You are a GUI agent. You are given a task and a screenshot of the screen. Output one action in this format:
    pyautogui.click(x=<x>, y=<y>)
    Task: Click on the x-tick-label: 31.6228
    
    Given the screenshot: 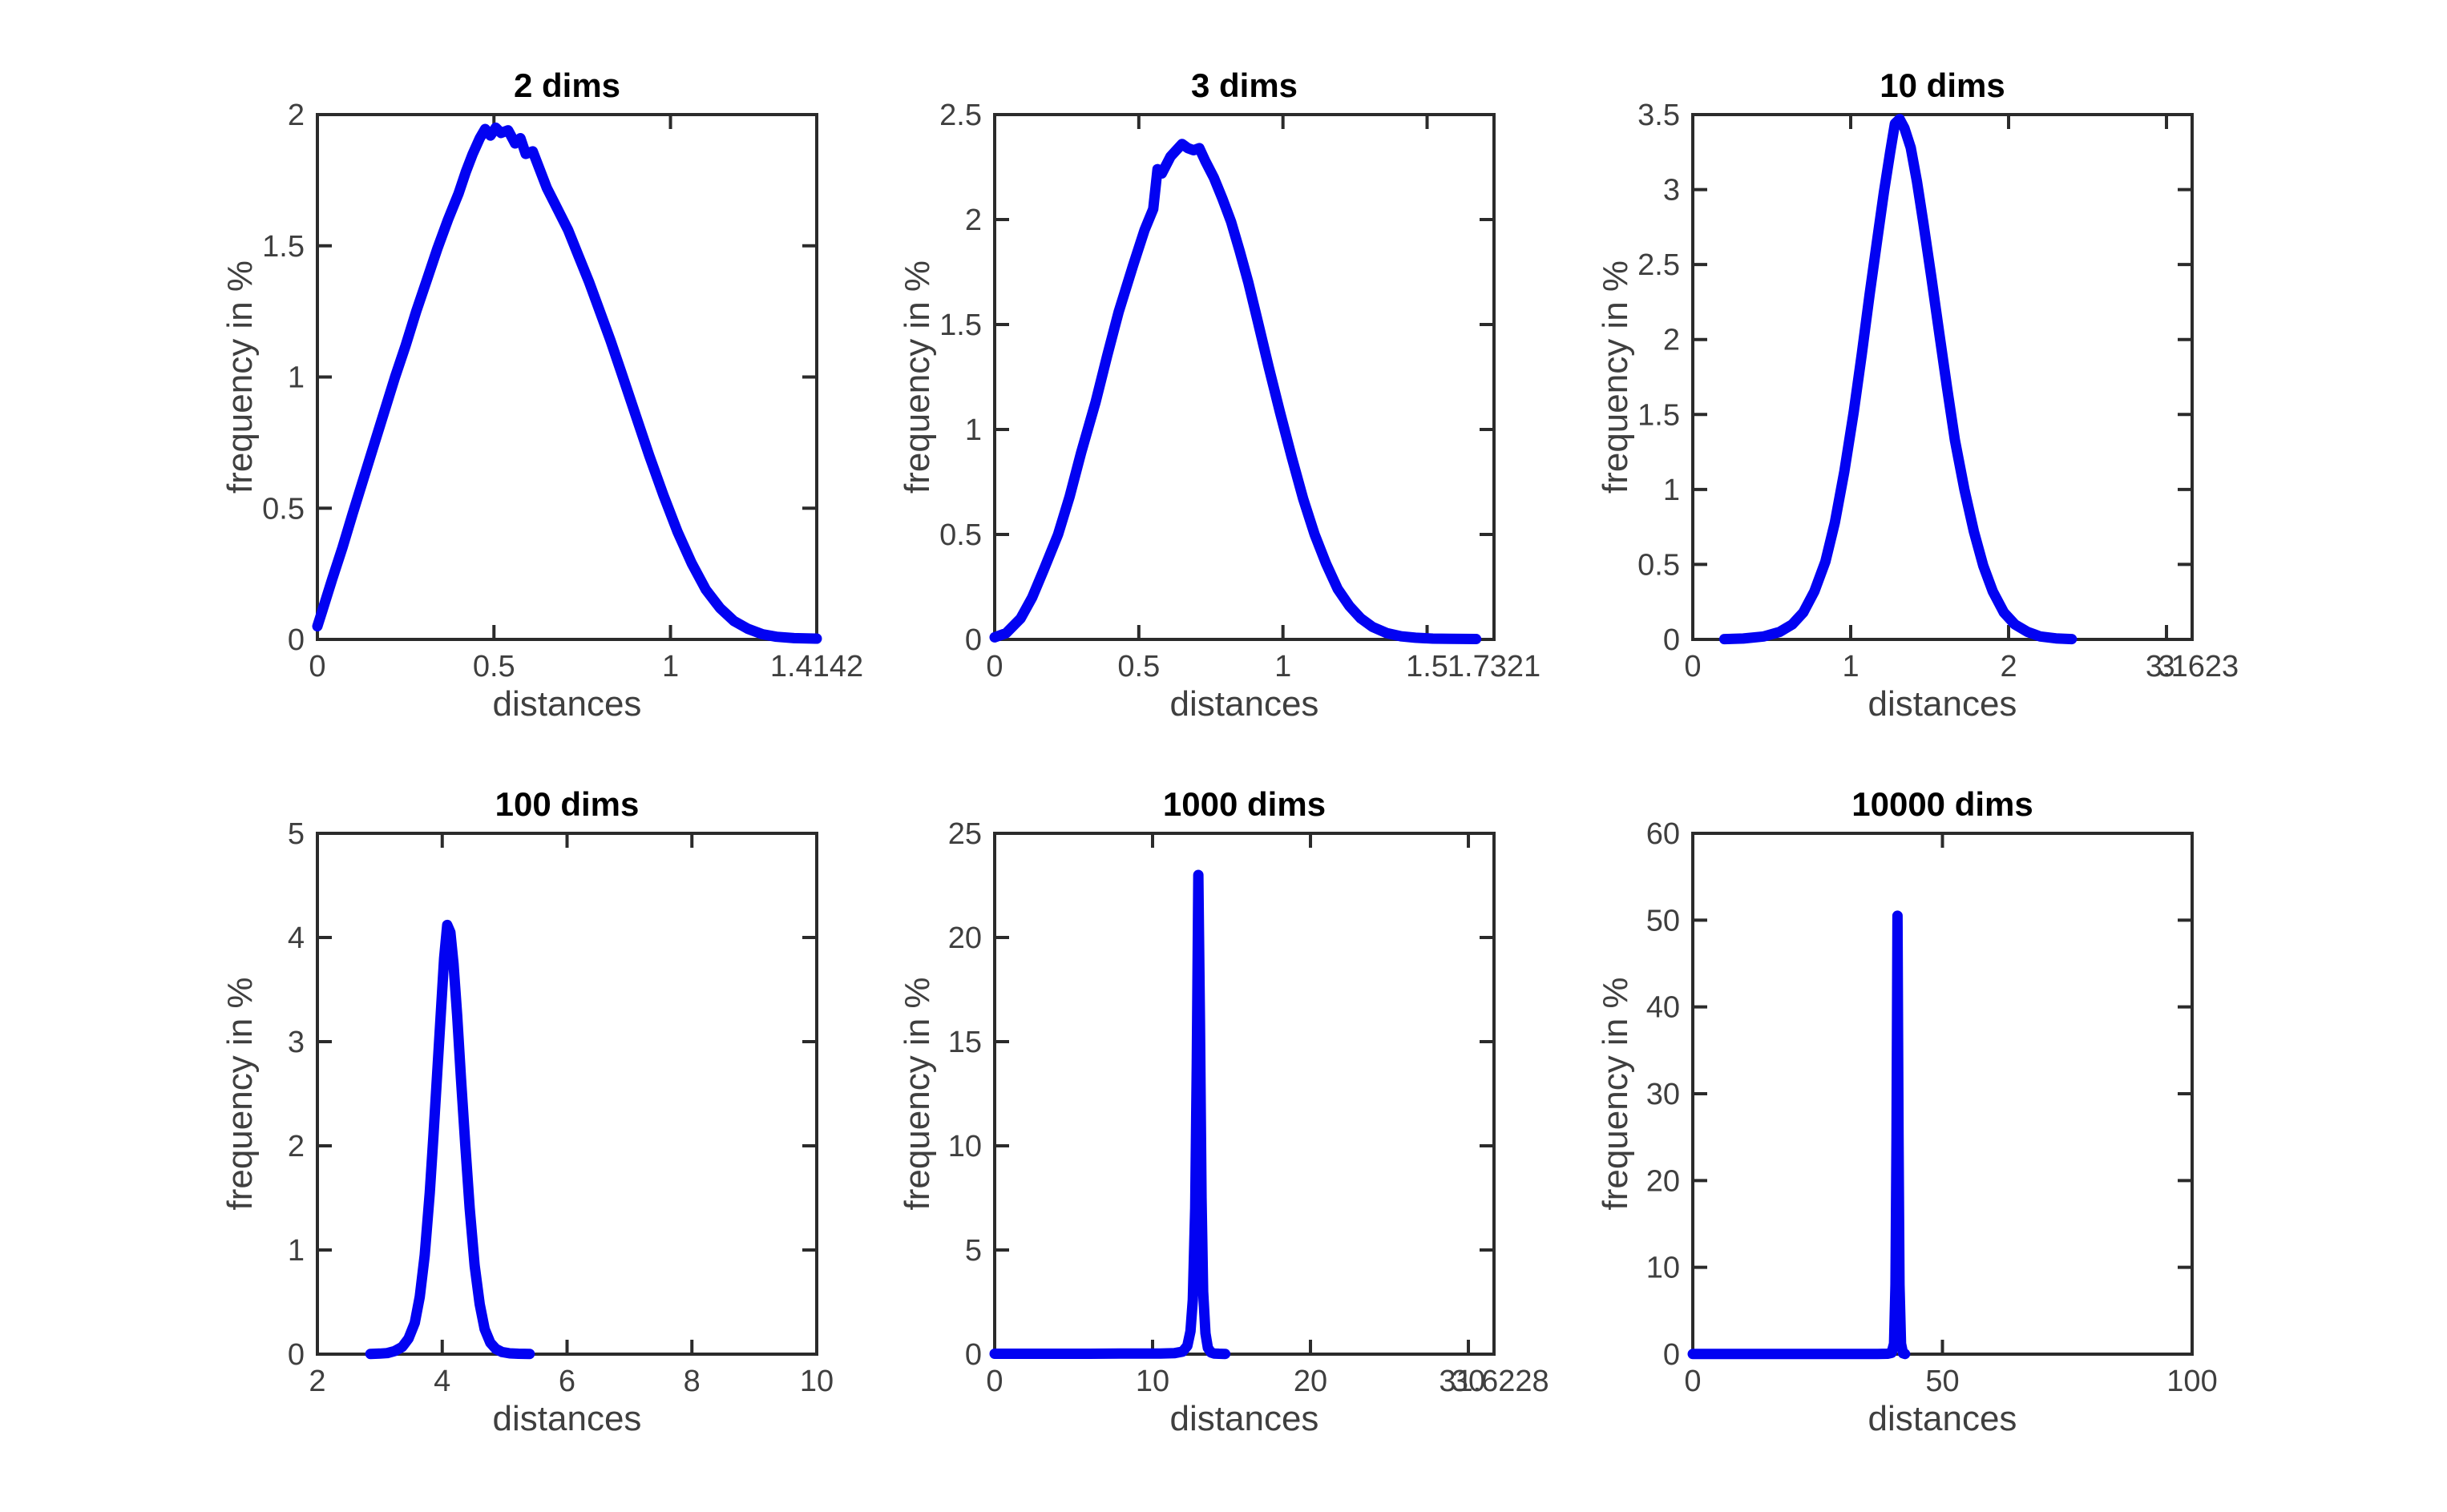 What is the action you would take?
    pyautogui.click(x=1494, y=1382)
    